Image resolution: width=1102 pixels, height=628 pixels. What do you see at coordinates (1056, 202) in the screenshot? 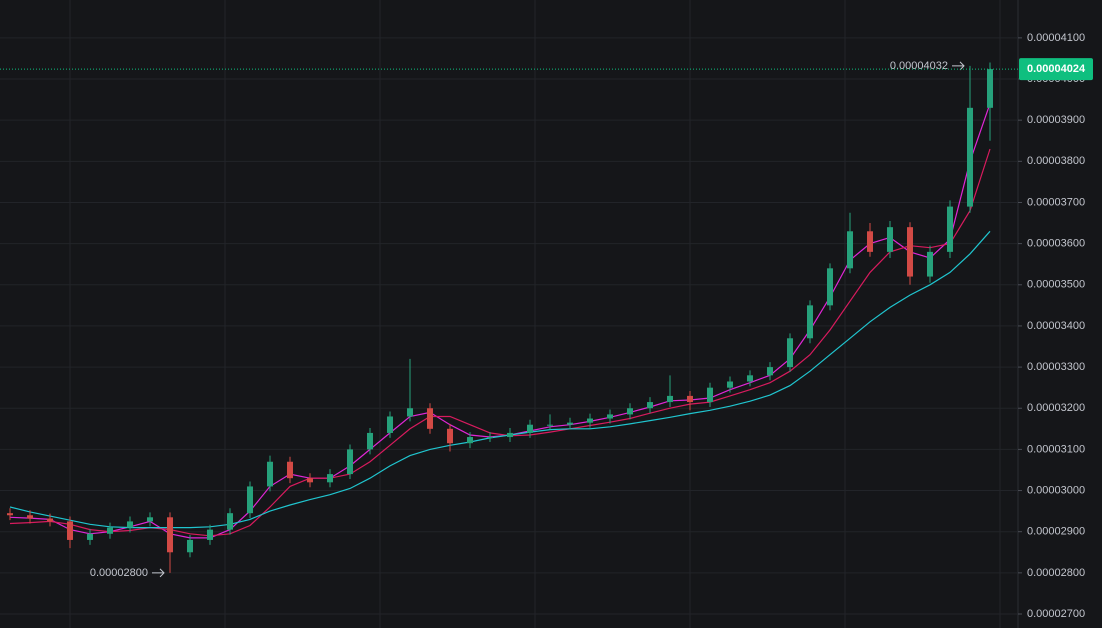
I see `y-tick-label: 0.00003700` at bounding box center [1056, 202].